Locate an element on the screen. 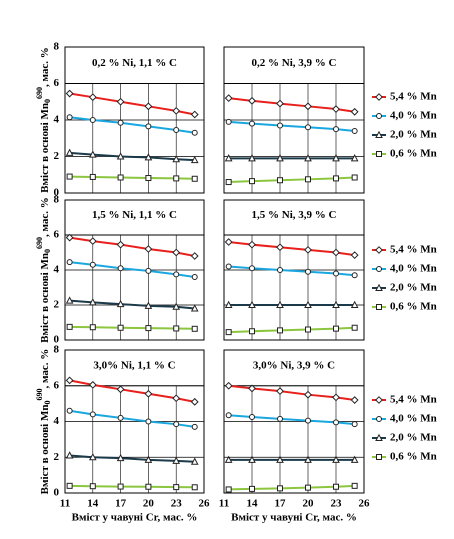 This screenshot has height=539, width=454. panel-title: 3,0% Ni, 1,1 % C is located at coordinates (134, 365).